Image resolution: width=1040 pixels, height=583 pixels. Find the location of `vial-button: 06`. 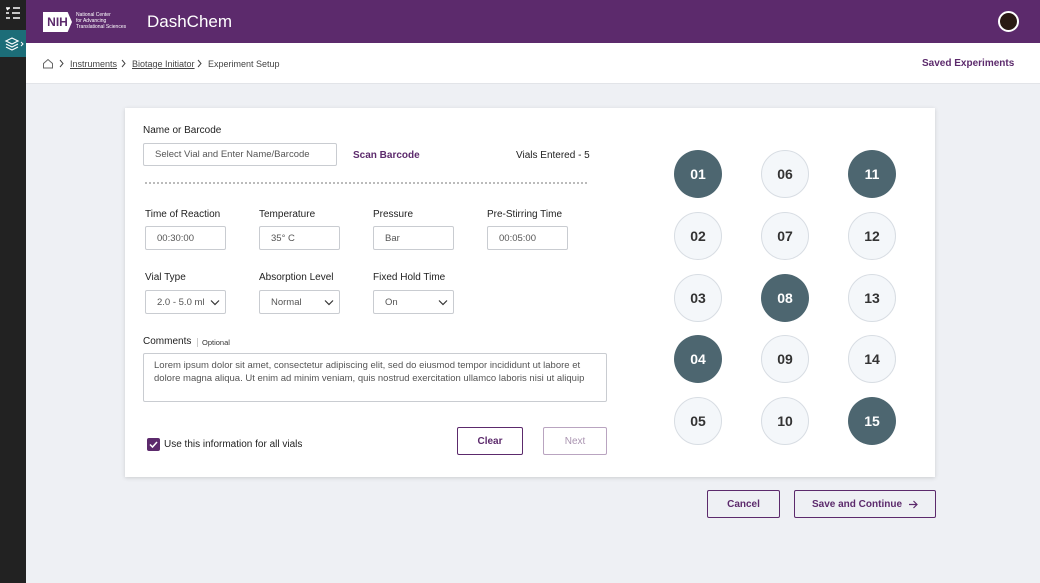

vial-button: 06 is located at coordinates (785, 174).